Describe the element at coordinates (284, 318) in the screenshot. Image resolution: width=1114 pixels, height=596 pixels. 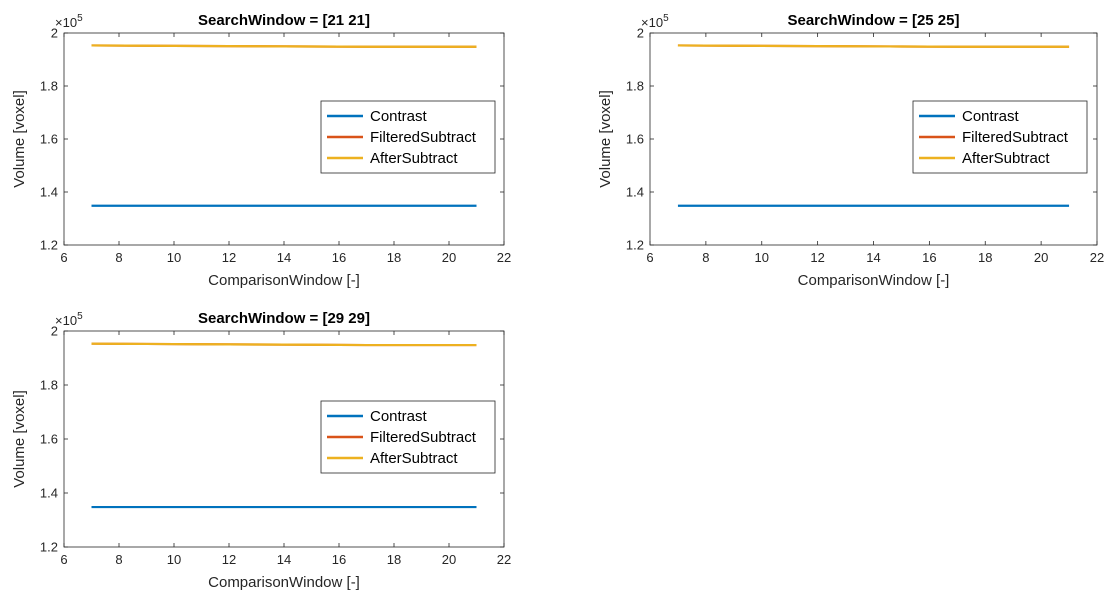
I see `chart-title: SearchWindow = [29 29]` at that location.